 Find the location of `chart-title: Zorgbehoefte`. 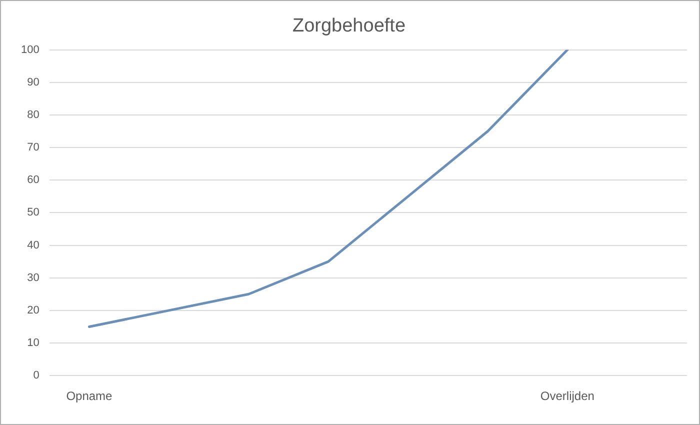

chart-title: Zorgbehoefte is located at coordinates (349, 26).